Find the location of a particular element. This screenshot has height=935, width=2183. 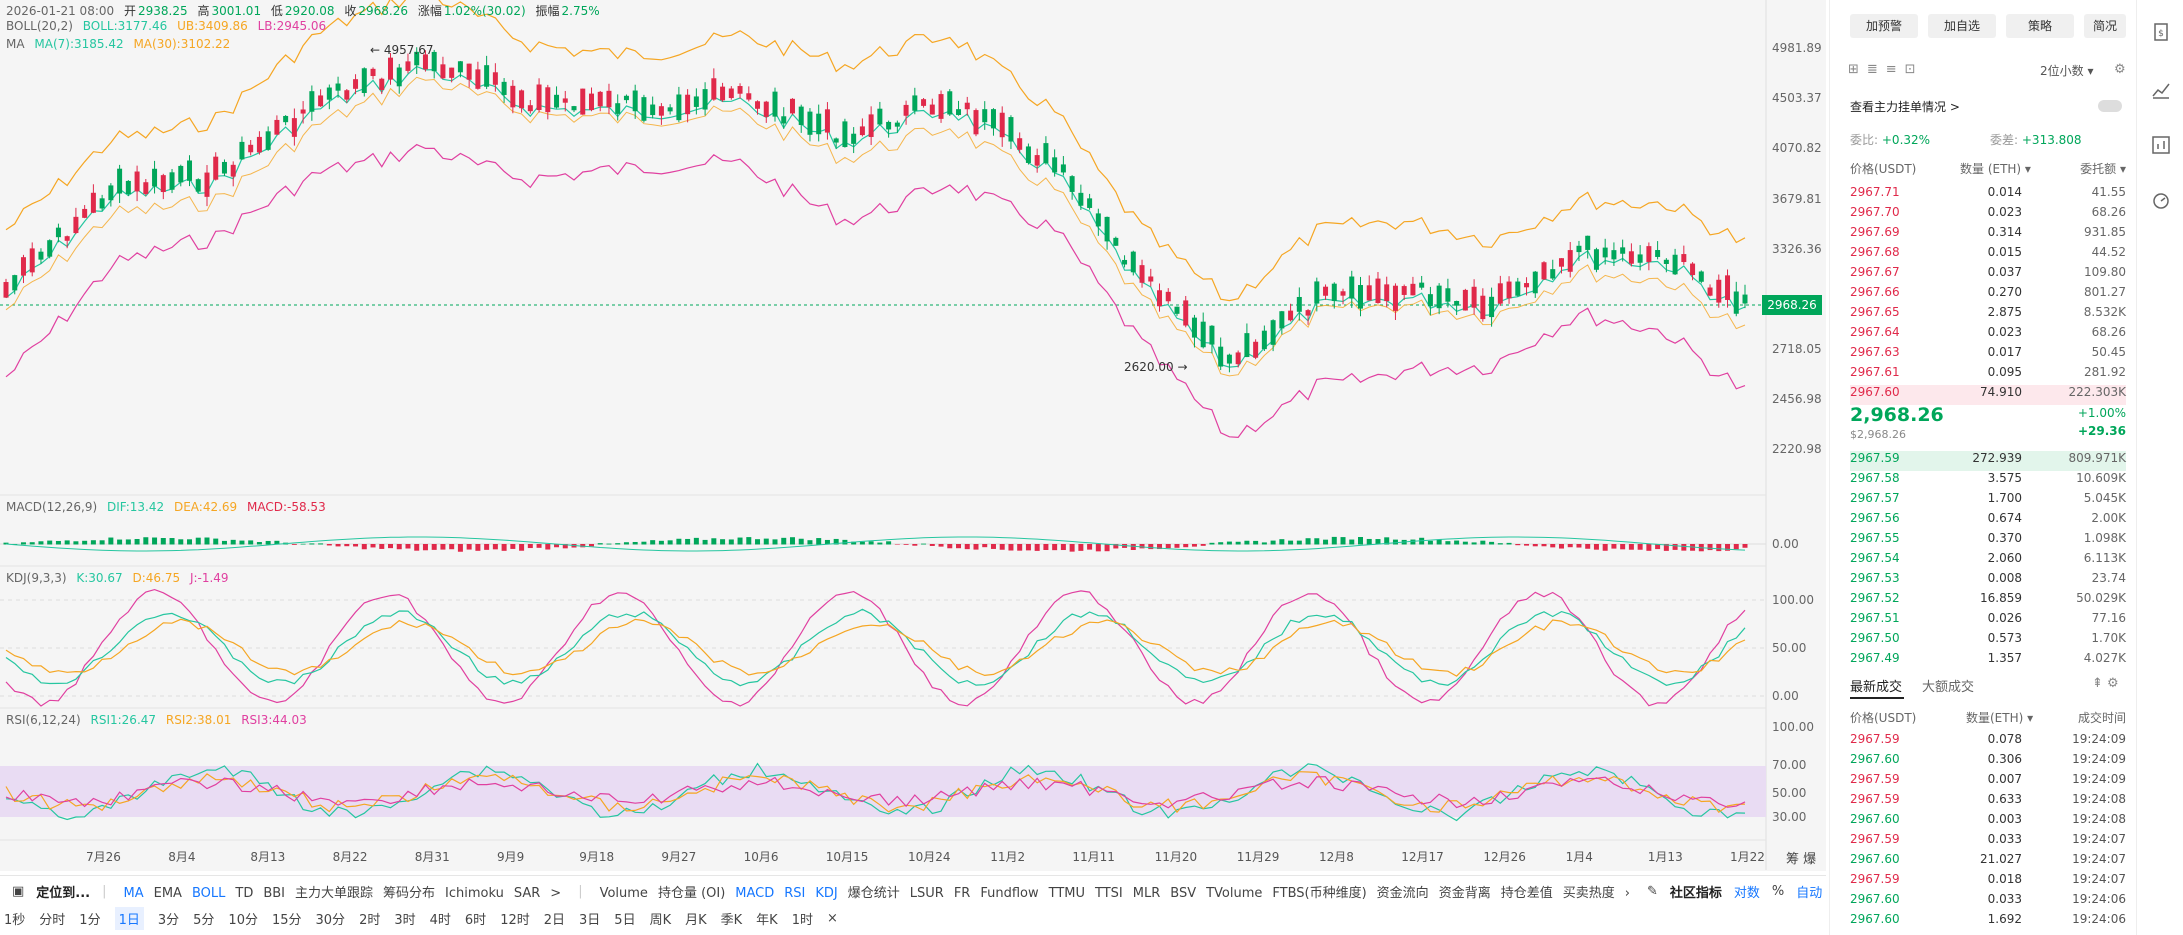

orderbook-view-icons: ⊞≣≡⊡ is located at coordinates (1886, 69).